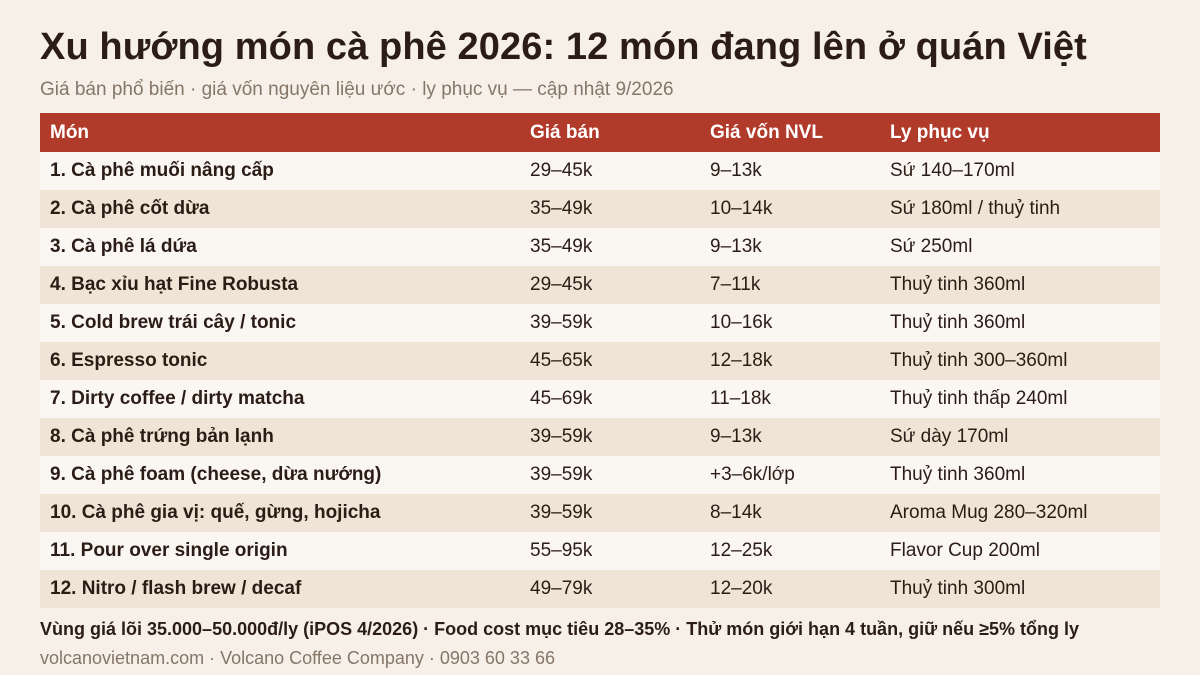 This screenshot has height=675, width=1200. I want to click on cell-dish: 9. Cà phê foam (cheese, dừa nướng), so click(280, 475).